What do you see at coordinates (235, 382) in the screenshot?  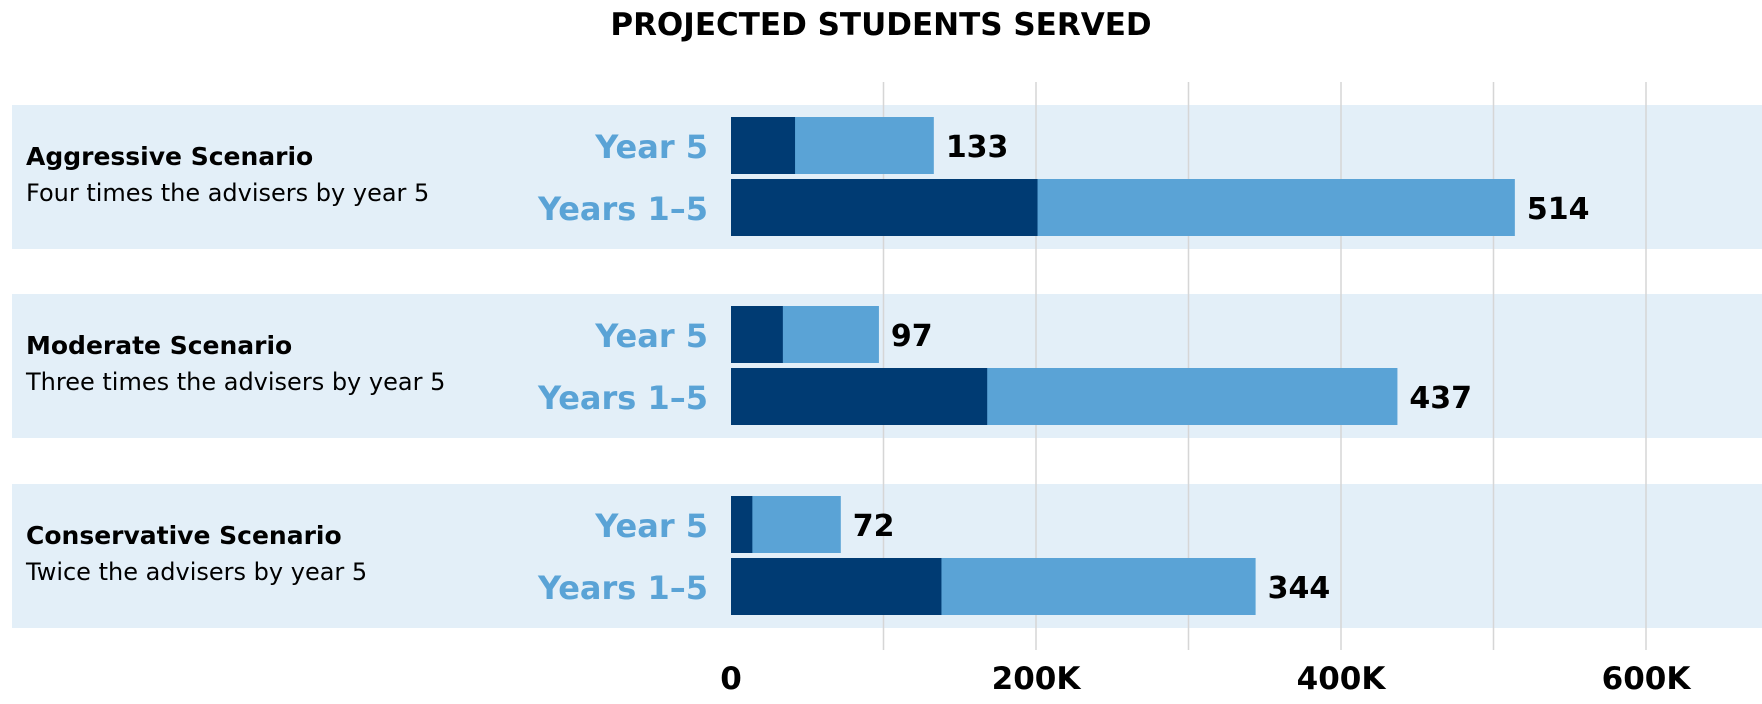 I see `scenario-description: Three times the advisers by year 5` at bounding box center [235, 382].